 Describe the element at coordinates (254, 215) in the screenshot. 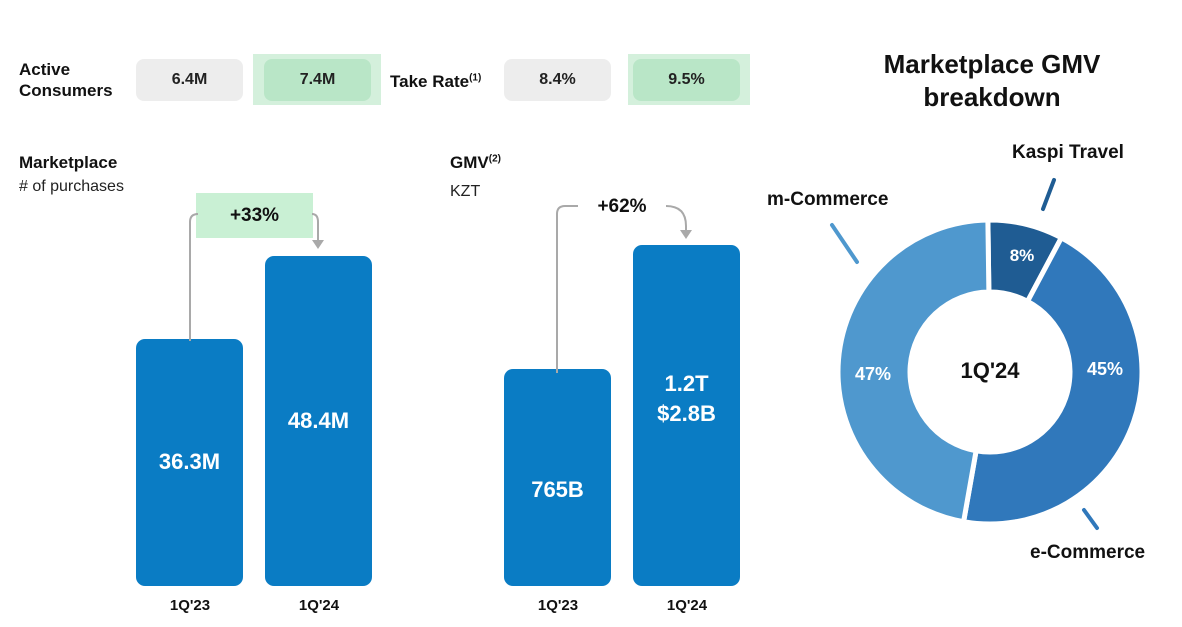

I see `marketplace-growth-label: +33%` at that location.